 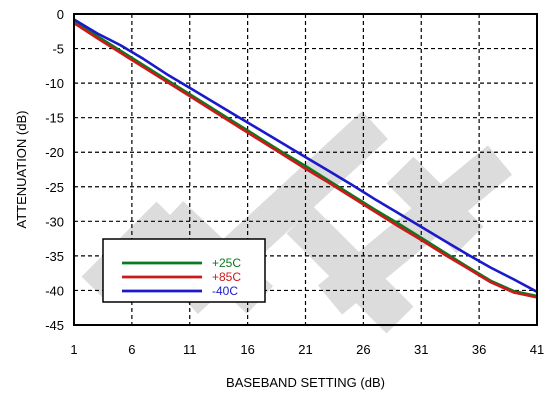 I want to click on x-tick-label: 11, so click(x=190, y=349).